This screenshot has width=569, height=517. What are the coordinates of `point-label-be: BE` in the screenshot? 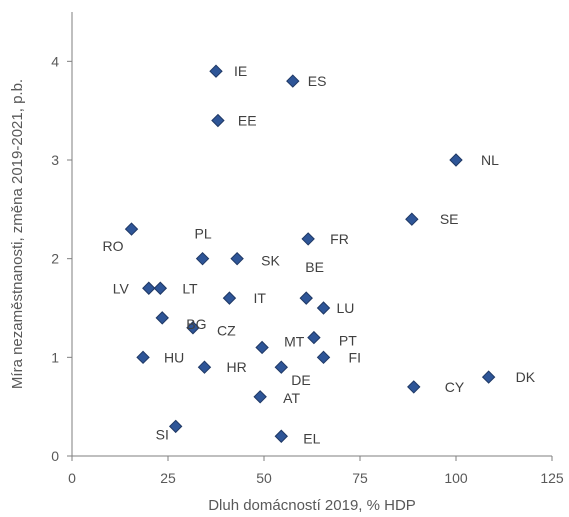 It's located at (314, 267).